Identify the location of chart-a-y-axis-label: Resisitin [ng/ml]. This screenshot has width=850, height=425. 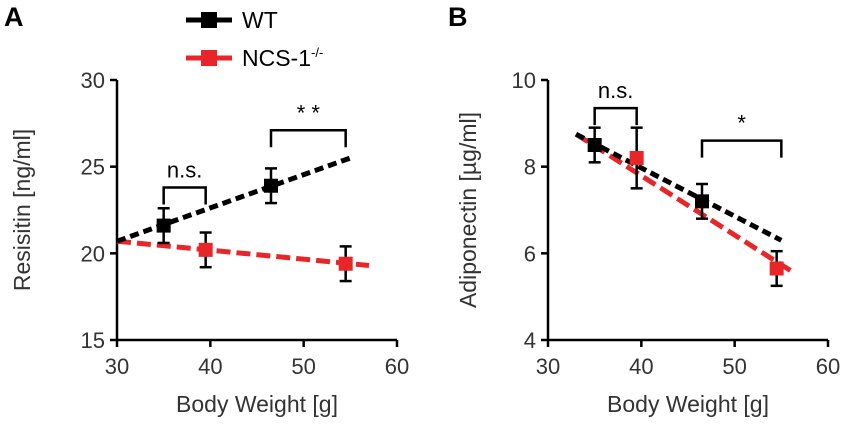
(22, 210).